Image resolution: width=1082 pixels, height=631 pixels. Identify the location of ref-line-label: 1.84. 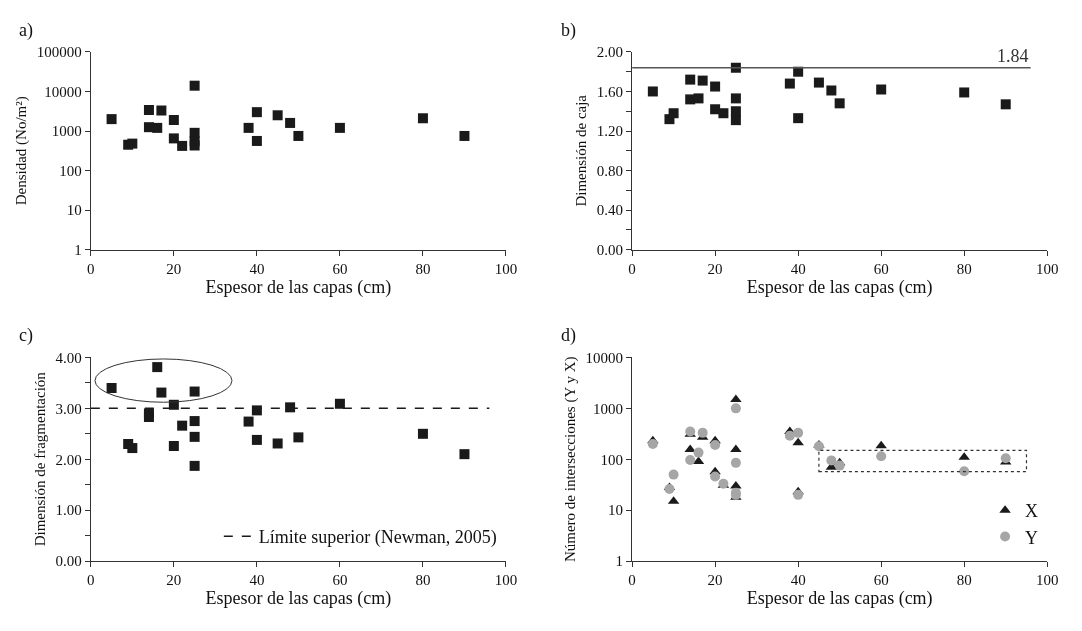
(1013, 56).